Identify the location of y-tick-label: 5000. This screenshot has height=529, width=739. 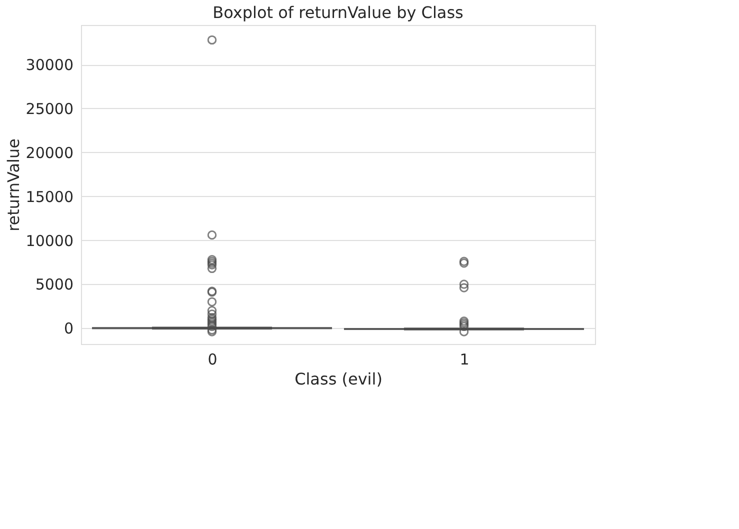
(54, 285).